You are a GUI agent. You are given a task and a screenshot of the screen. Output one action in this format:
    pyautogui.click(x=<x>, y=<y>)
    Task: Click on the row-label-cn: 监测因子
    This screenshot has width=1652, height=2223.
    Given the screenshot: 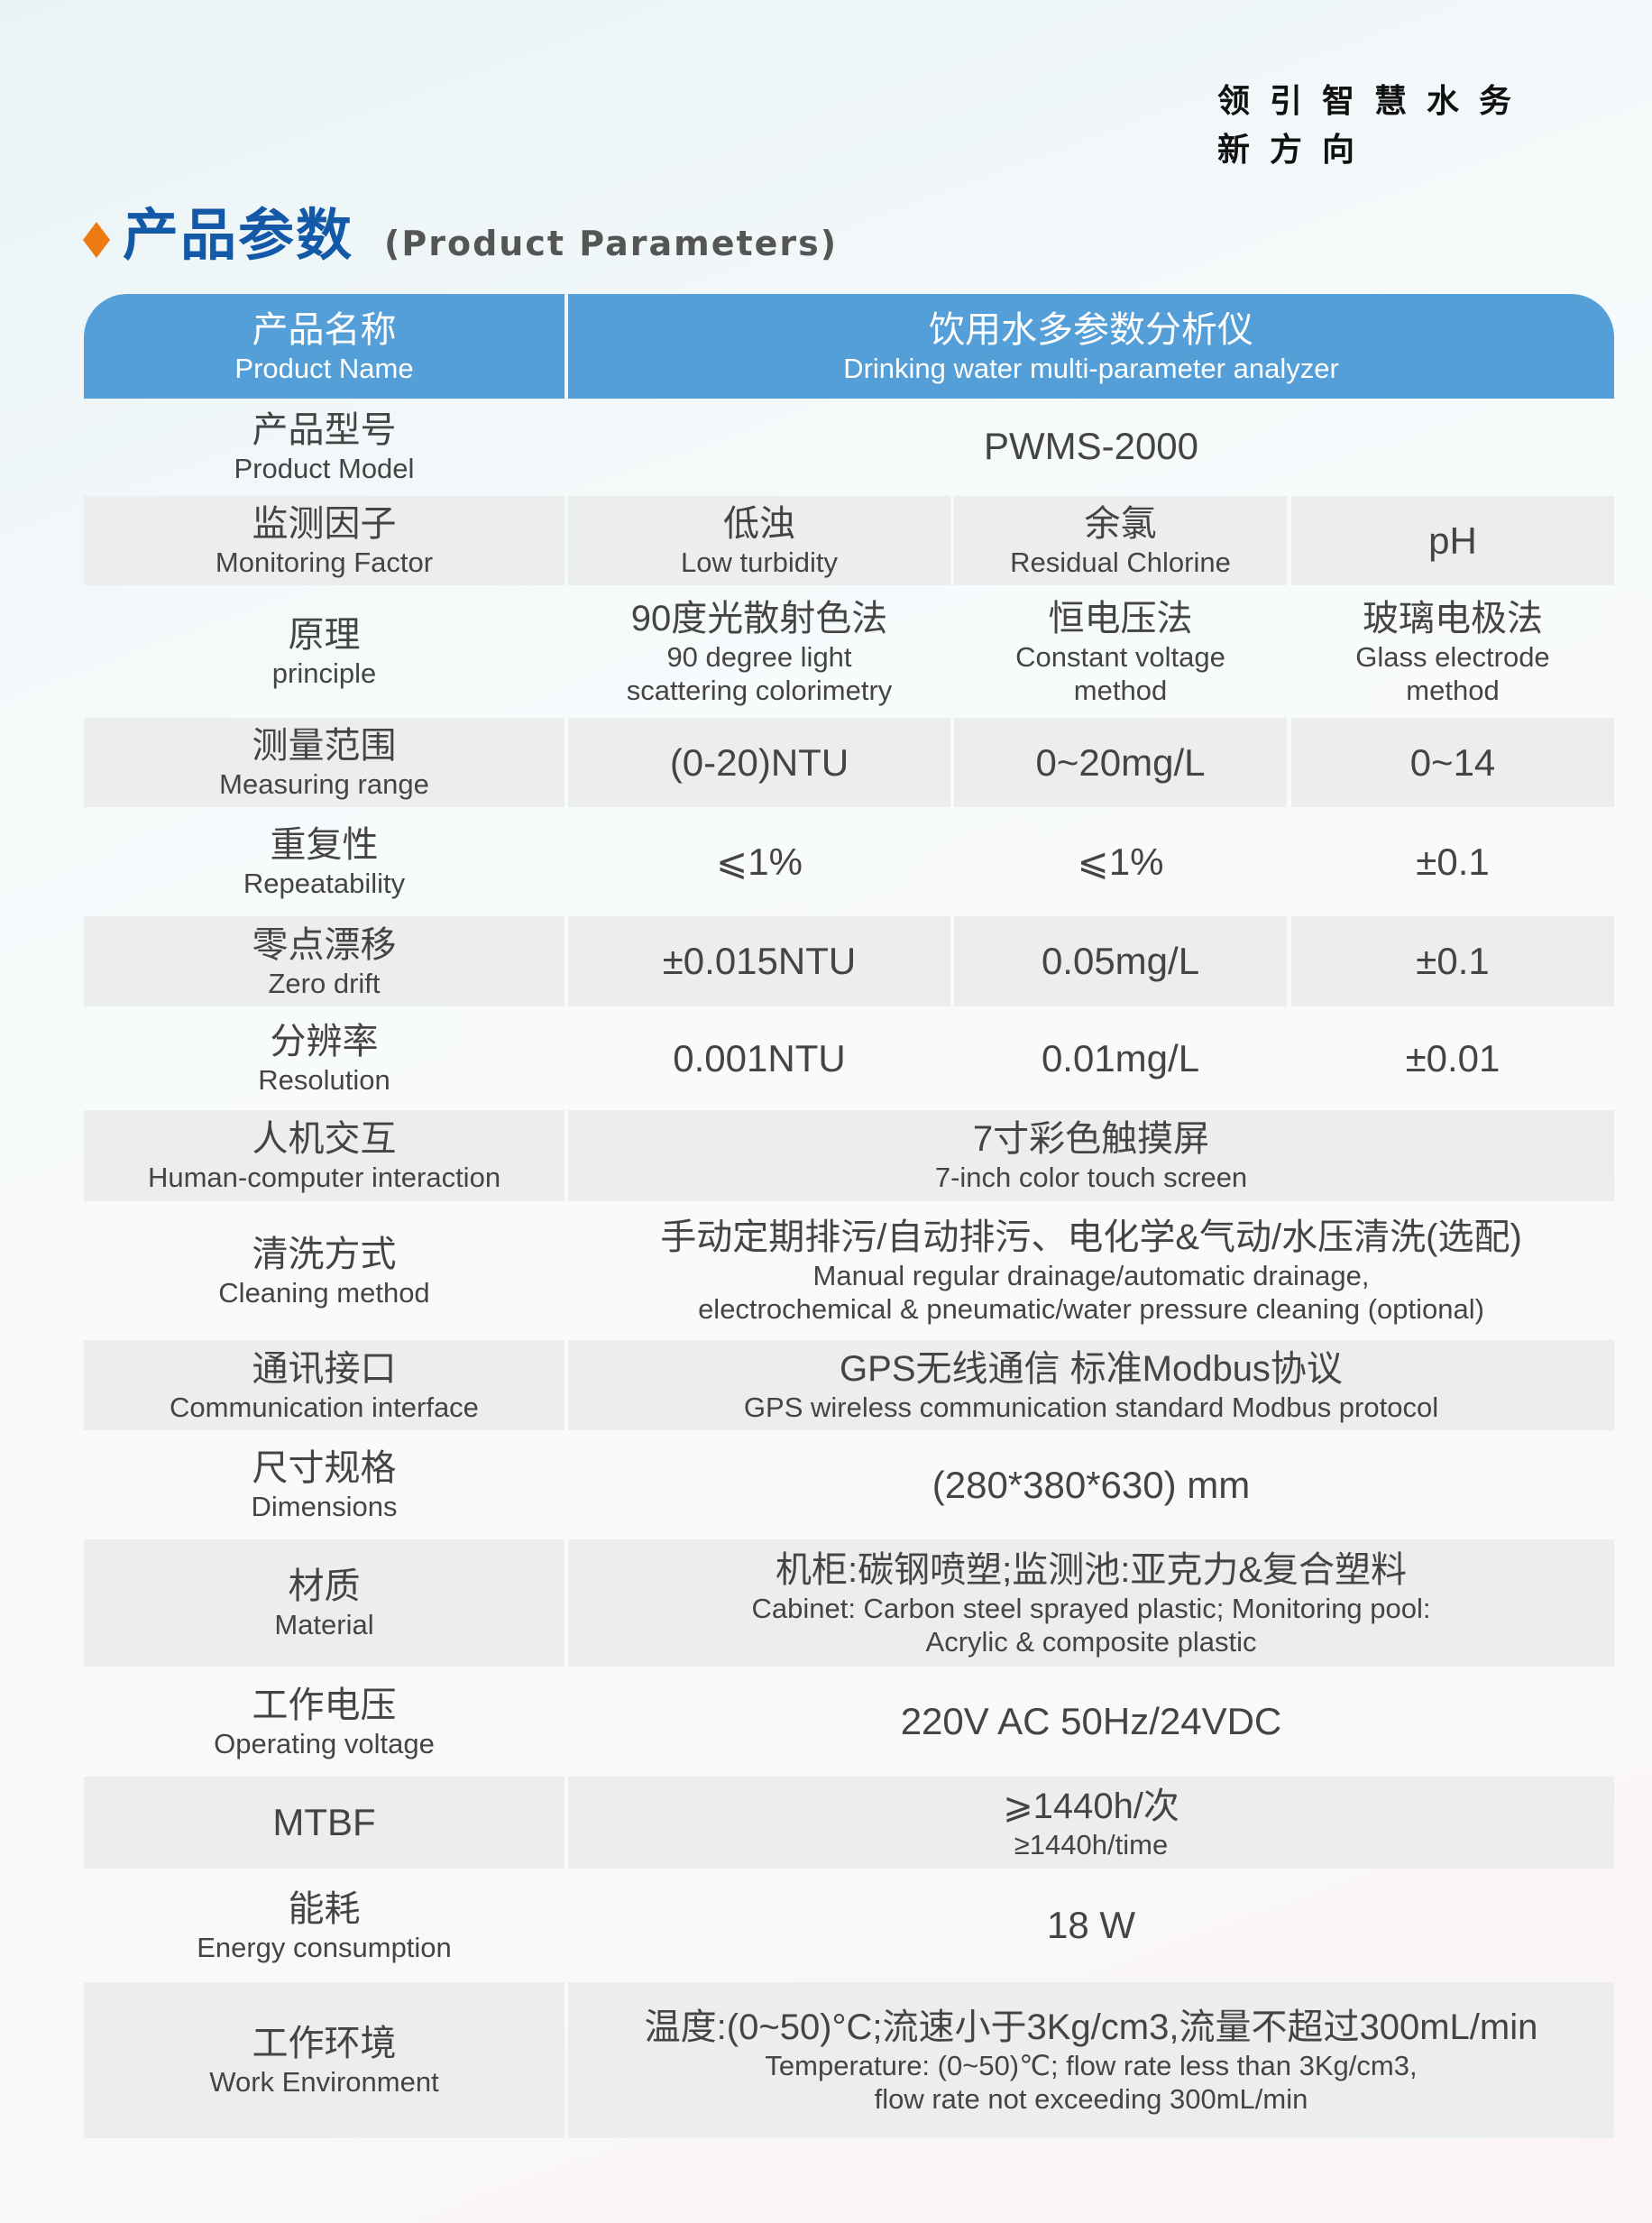 What is the action you would take?
    pyautogui.click(x=325, y=524)
    